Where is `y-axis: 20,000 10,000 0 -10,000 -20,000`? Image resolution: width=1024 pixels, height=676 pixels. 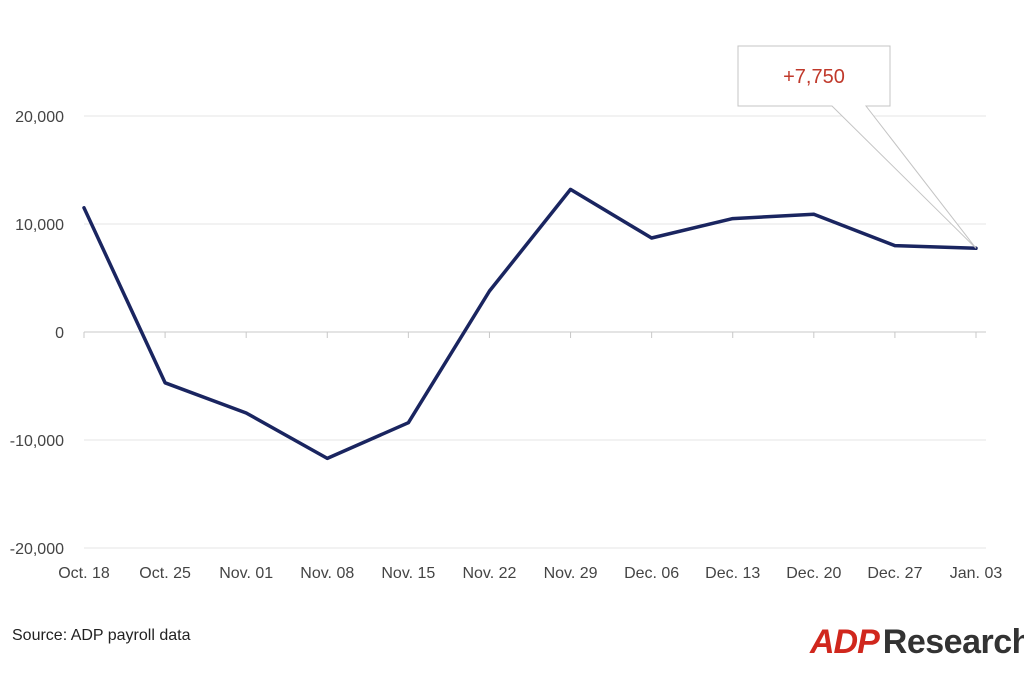 y-axis: 20,000 10,000 0 -10,000 -20,000 is located at coordinates (37, 333).